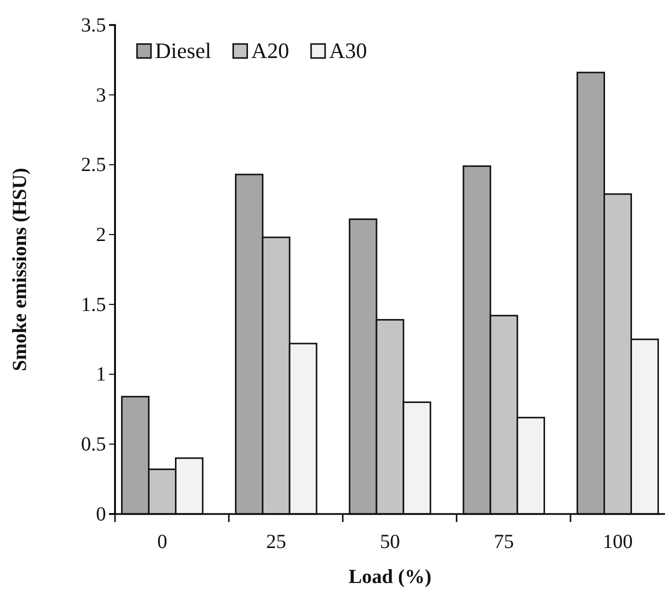 This screenshot has height=593, width=668. Describe the element at coordinates (162, 542) in the screenshot. I see `x-tick-label: 0` at that location.